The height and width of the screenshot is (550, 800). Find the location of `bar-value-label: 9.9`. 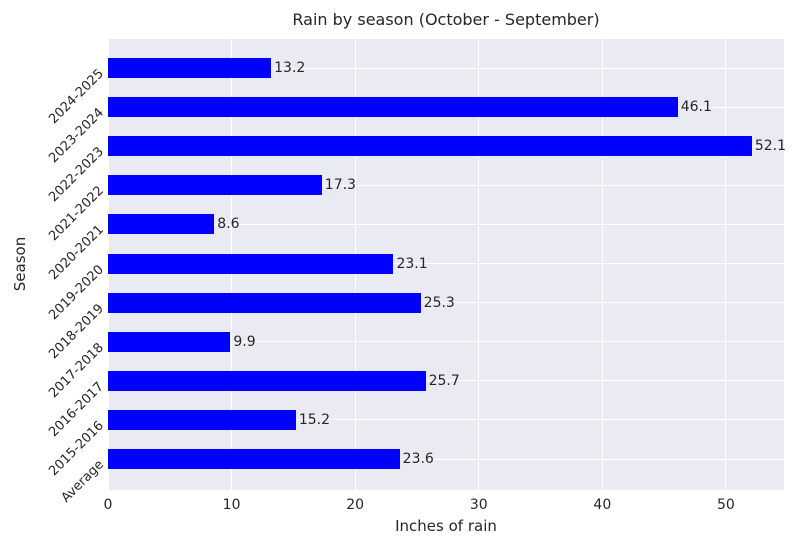

bar-value-label: 9.9 is located at coordinates (244, 341).